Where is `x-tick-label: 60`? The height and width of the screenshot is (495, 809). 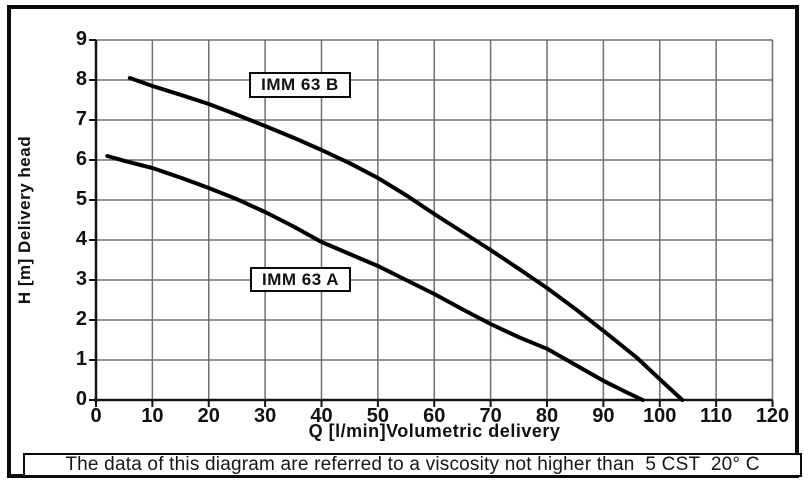
x-tick-label: 60 is located at coordinates (434, 416).